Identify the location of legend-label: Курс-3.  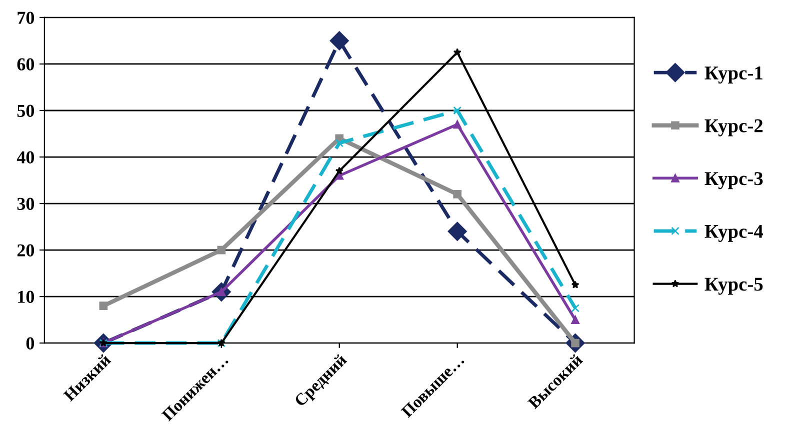
(733, 181).